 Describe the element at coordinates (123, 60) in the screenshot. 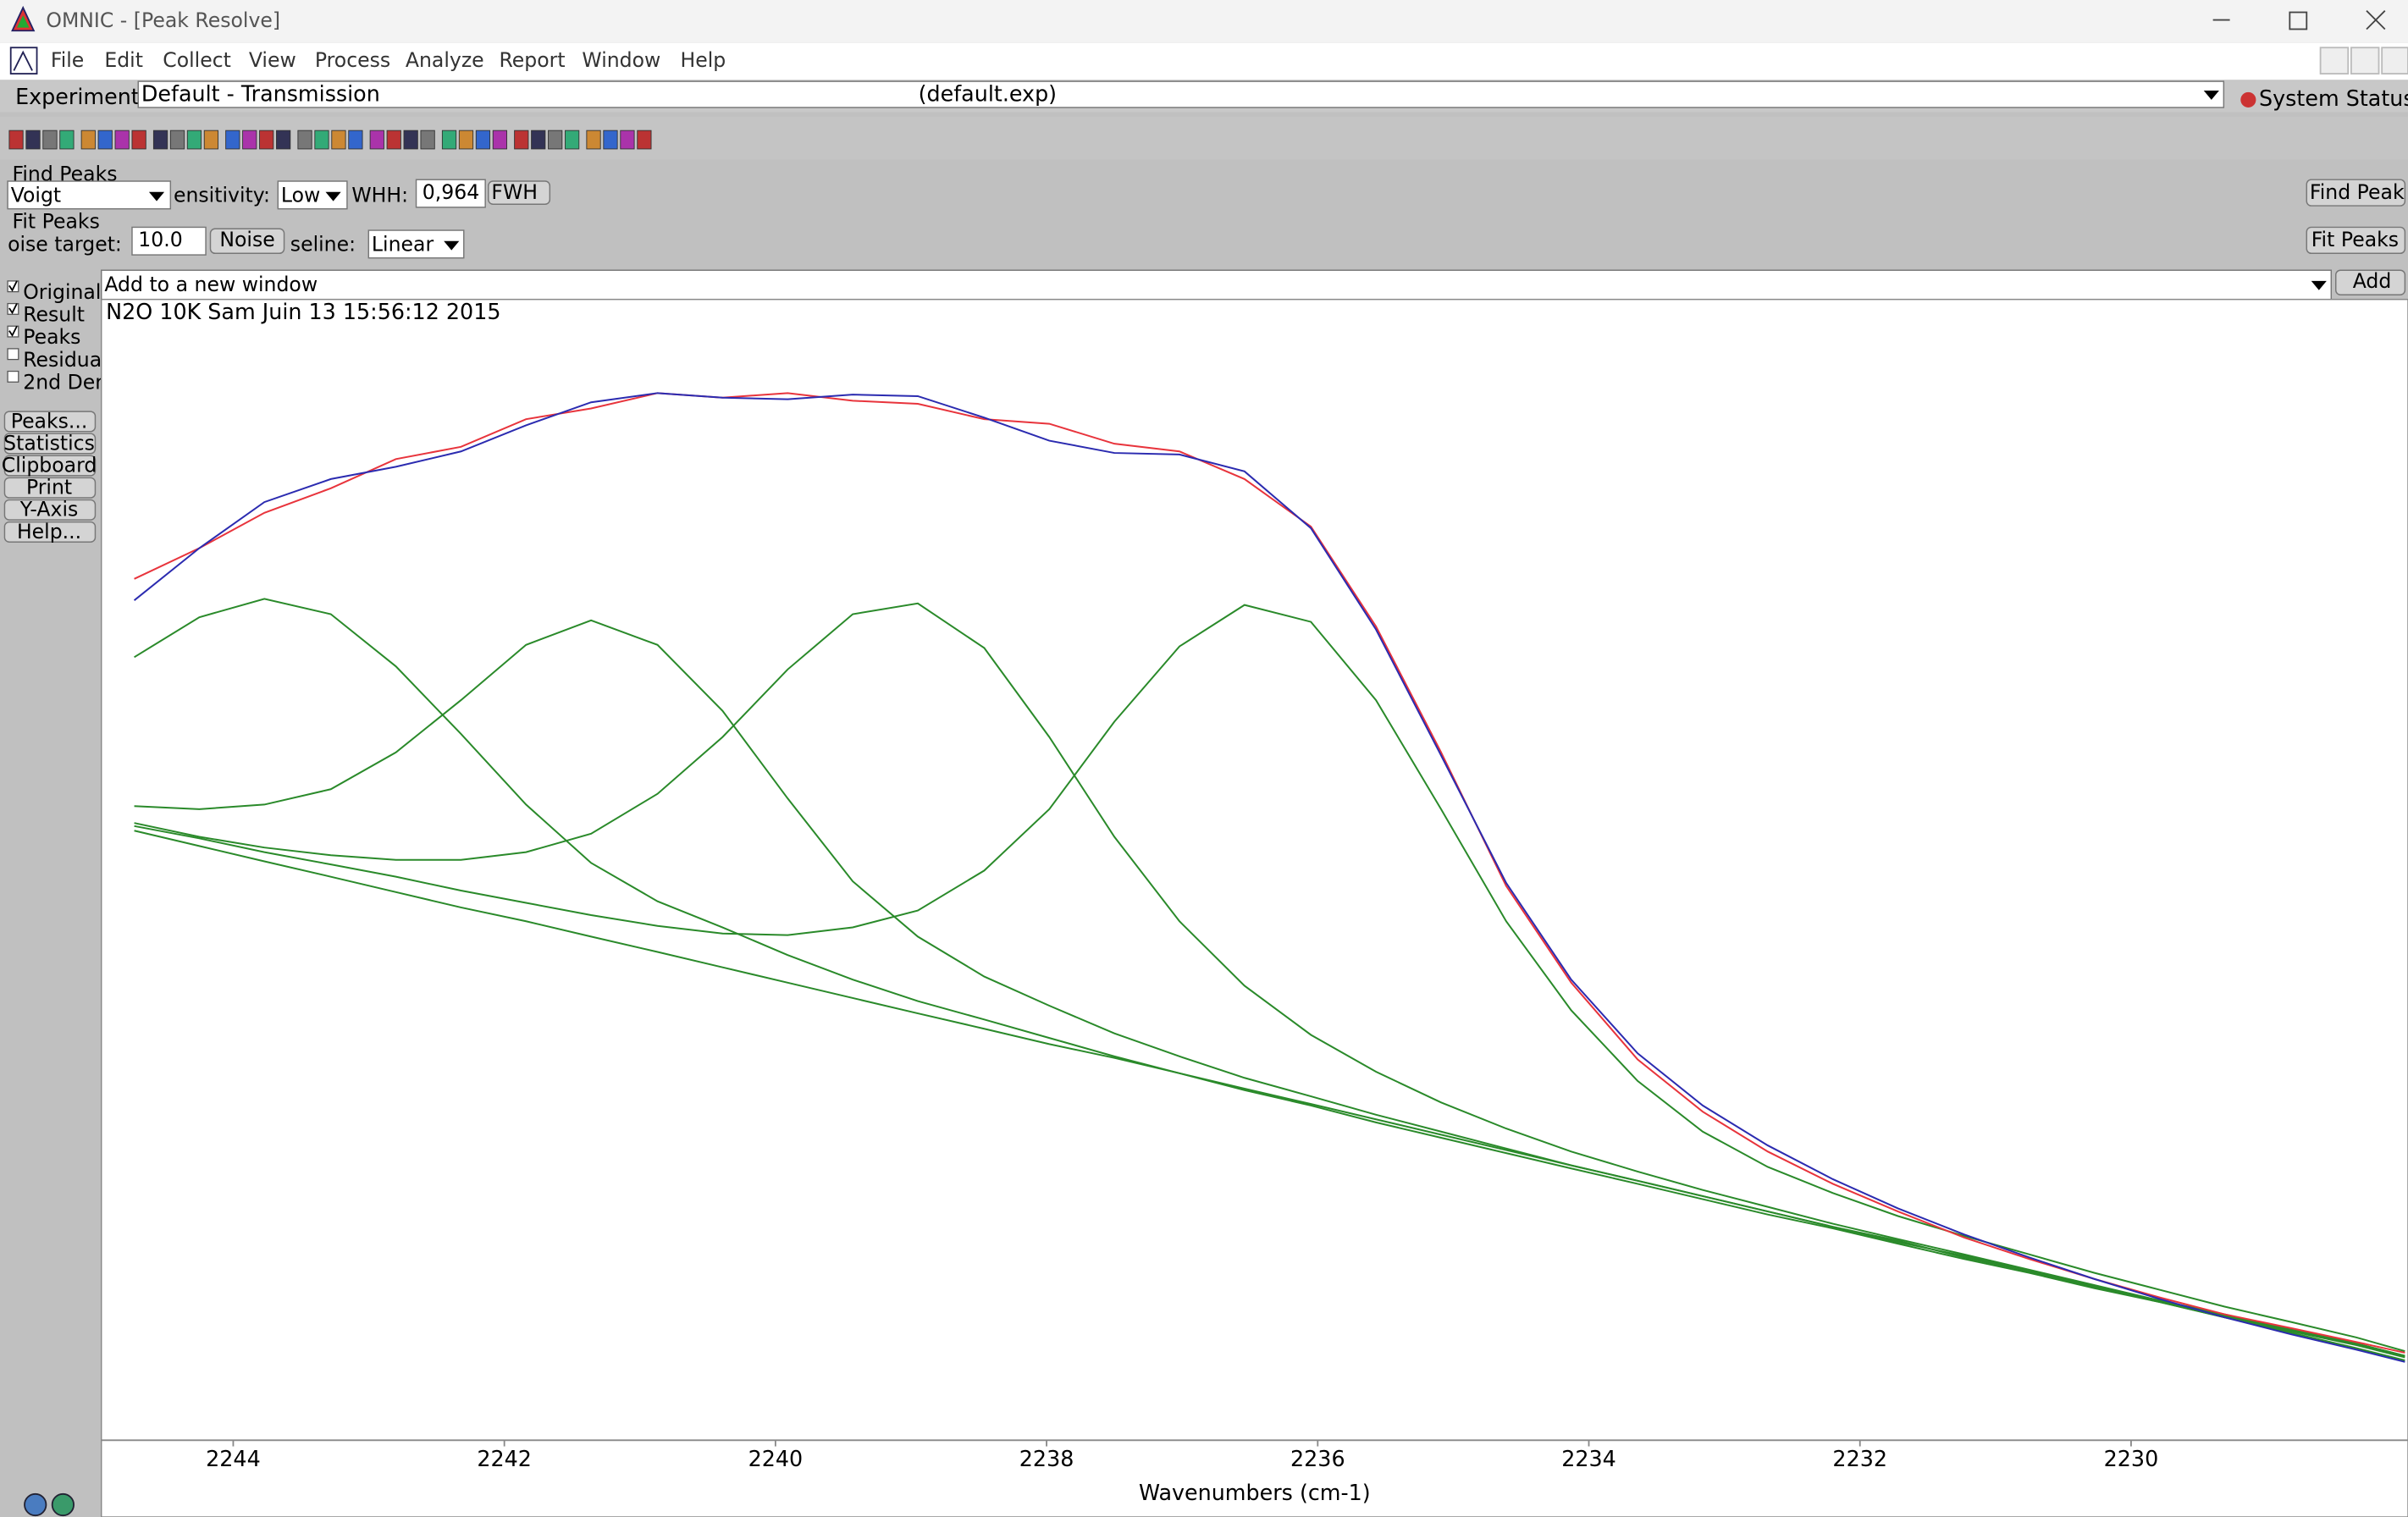

I see `menu-item: Edit` at that location.